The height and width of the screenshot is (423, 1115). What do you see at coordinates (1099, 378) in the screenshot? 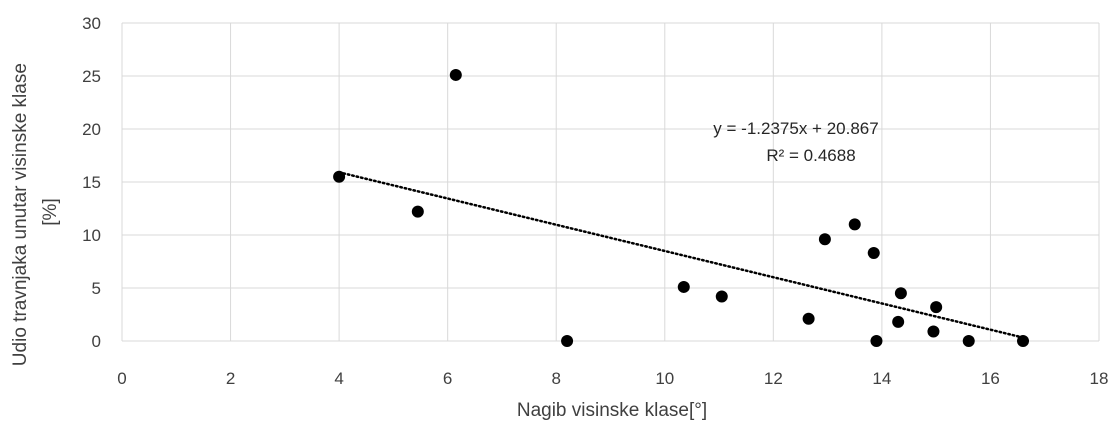
I see `x-tick-label: 18` at bounding box center [1099, 378].